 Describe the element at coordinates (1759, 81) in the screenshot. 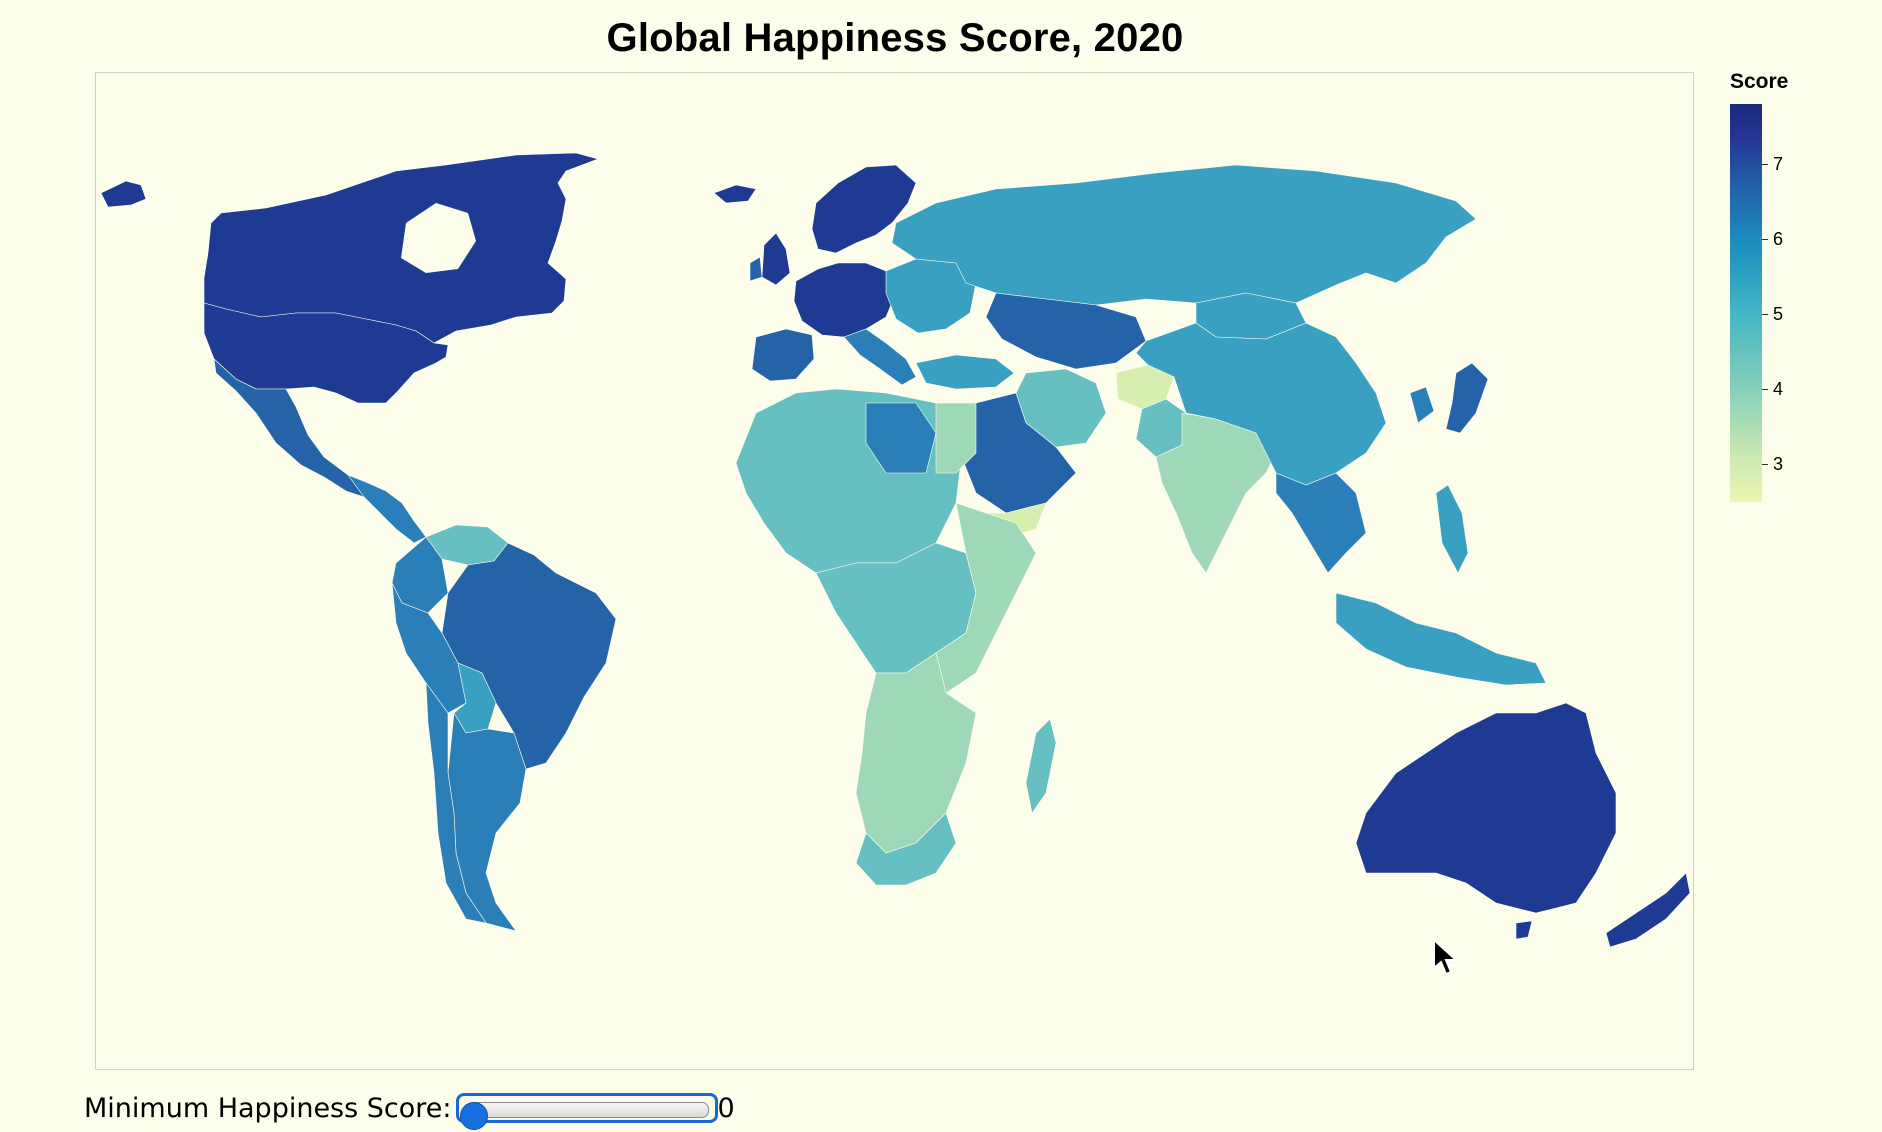

I see `legend-title: Score` at that location.